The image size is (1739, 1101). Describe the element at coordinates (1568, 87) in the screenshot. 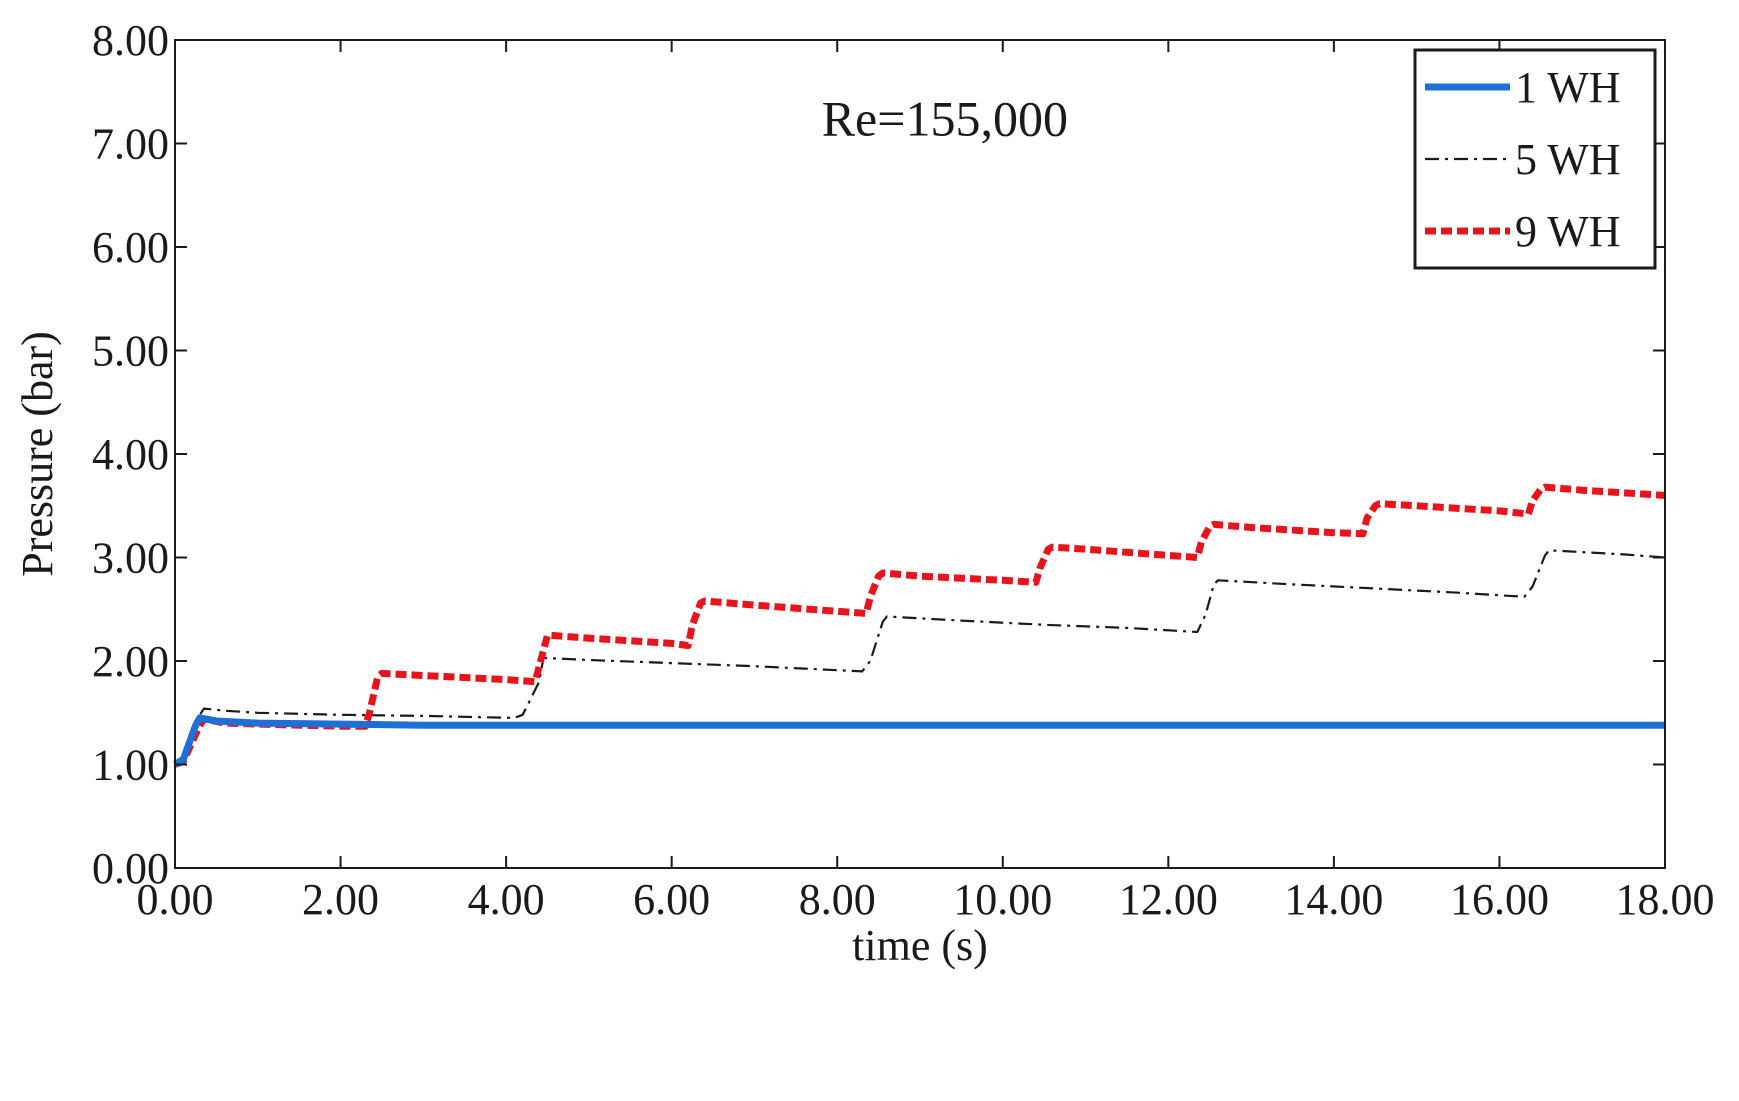

I see `legend-label: 1 WH` at that location.